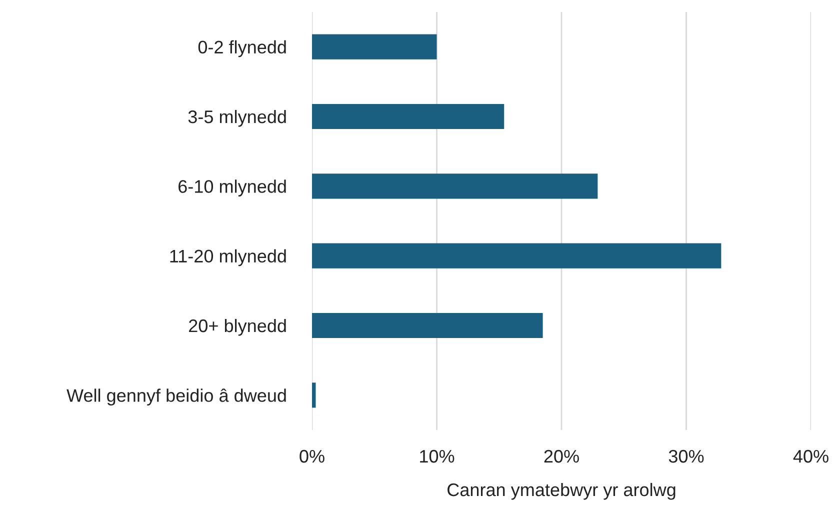 This screenshot has width=839, height=507. Describe the element at coordinates (228, 257) in the screenshot. I see `y-tick-label: 11-20 mlynedd` at that location.